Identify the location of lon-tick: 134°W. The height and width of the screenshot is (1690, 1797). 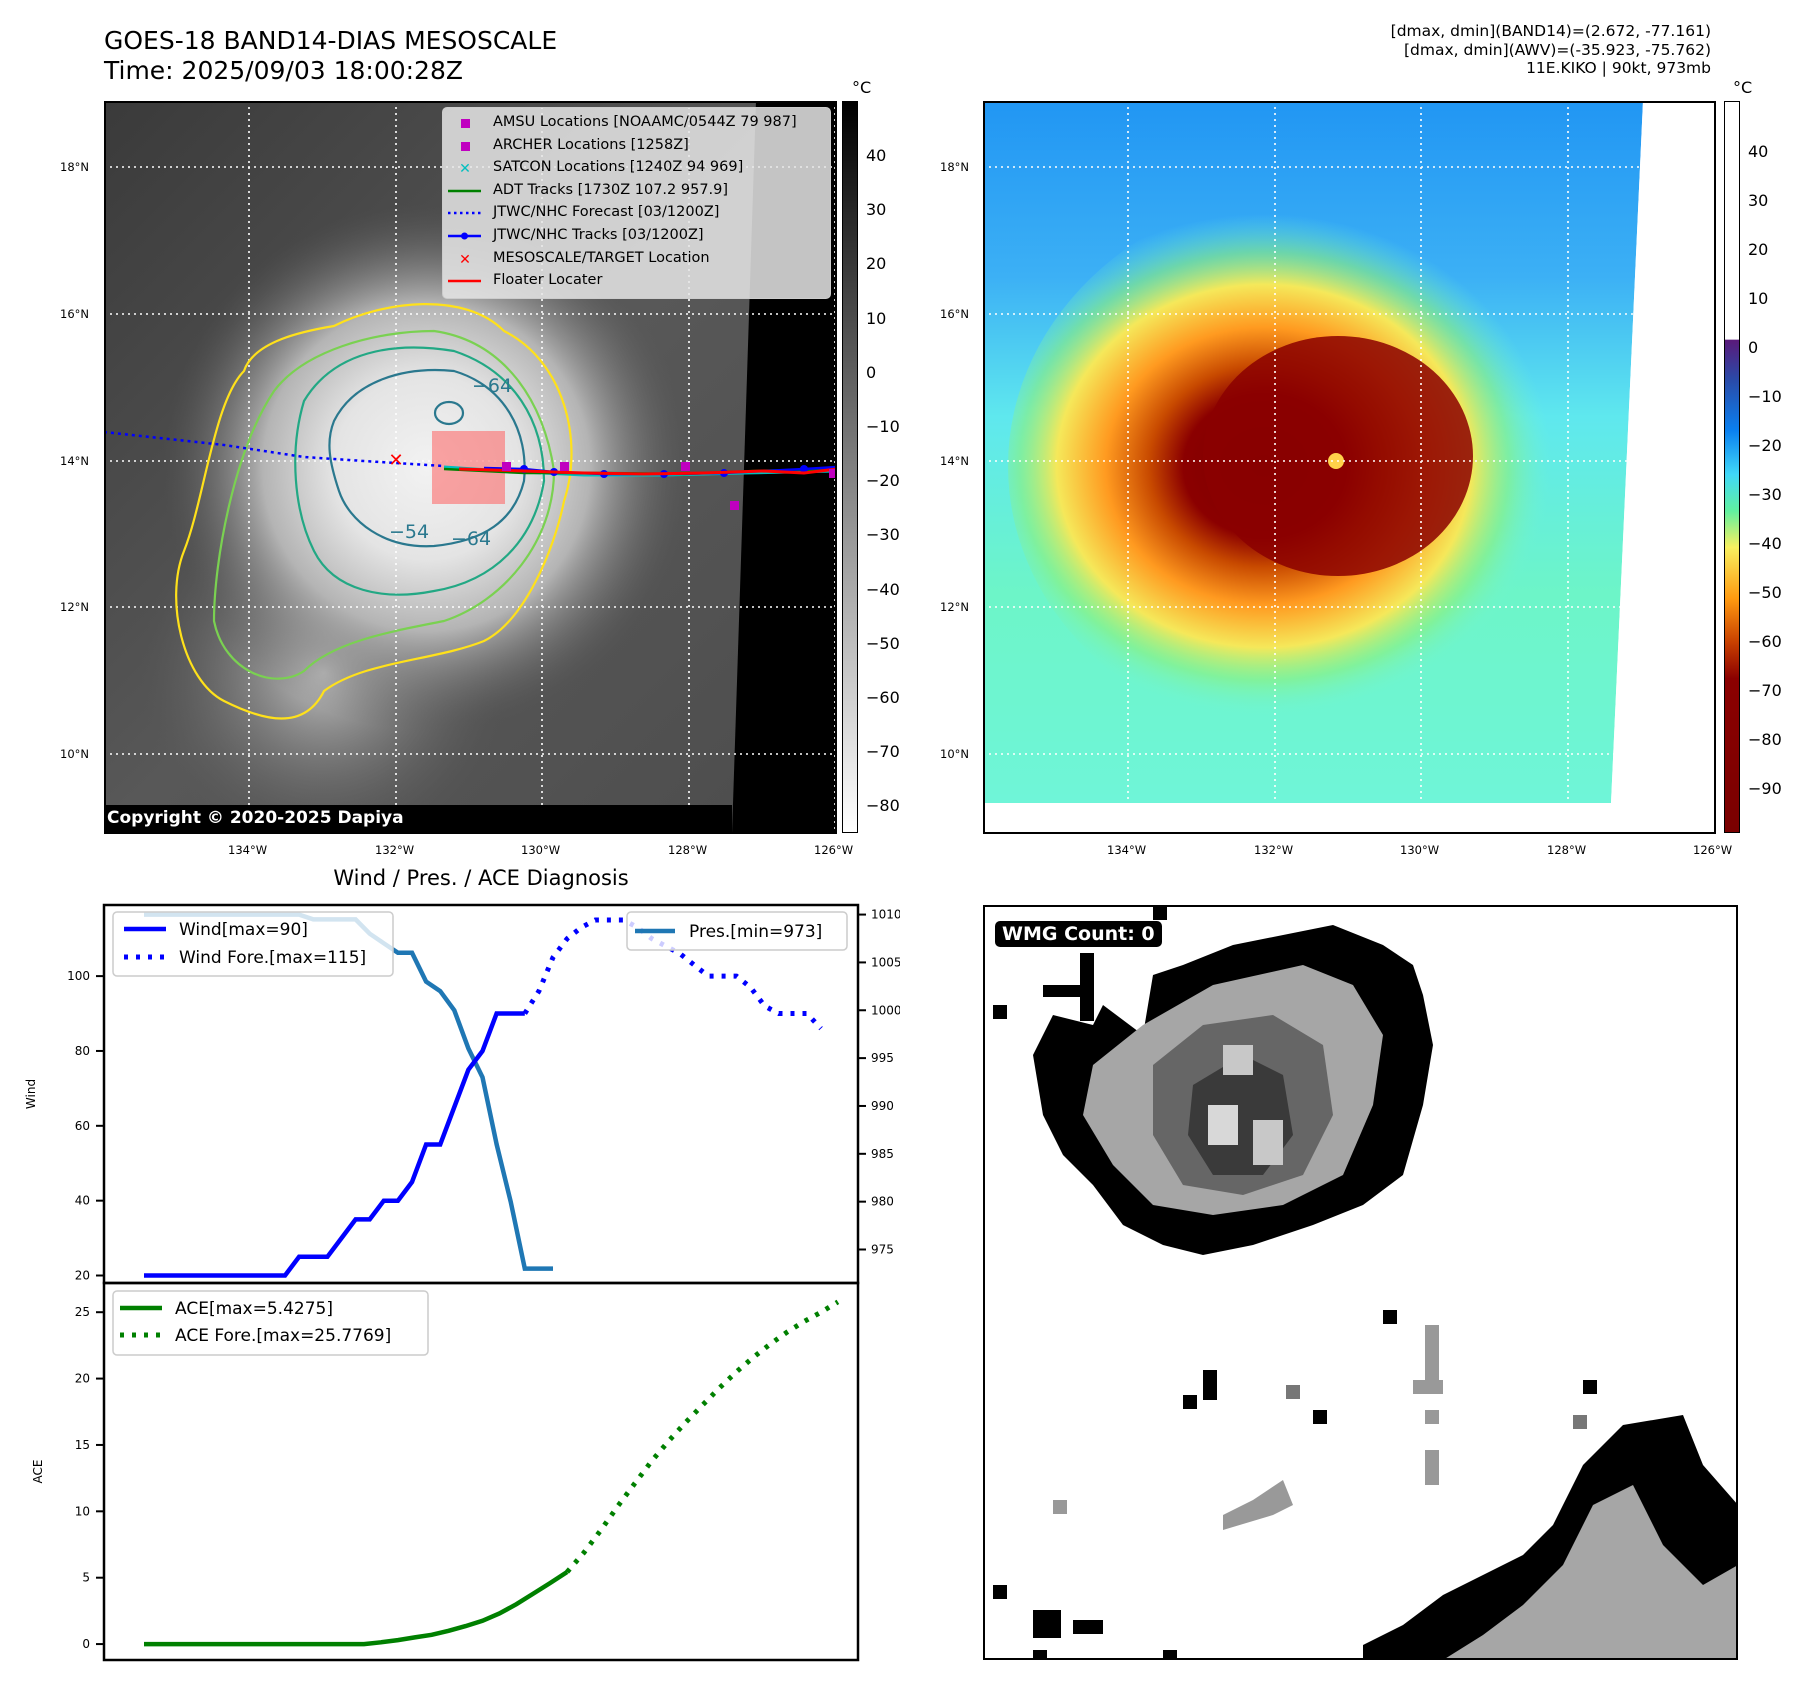
(248, 850).